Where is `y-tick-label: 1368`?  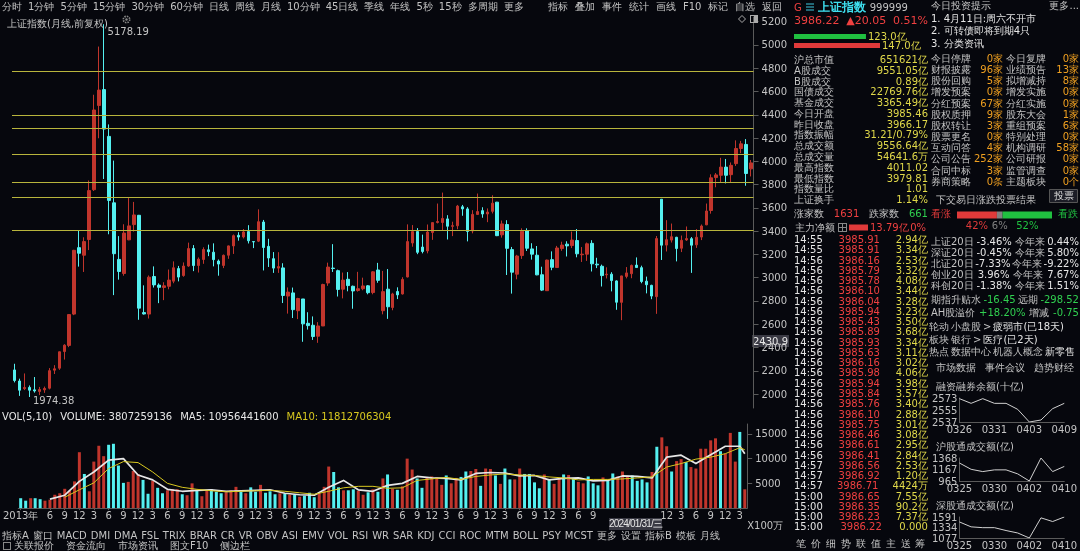 y-tick-label: 1368 is located at coordinates (945, 458).